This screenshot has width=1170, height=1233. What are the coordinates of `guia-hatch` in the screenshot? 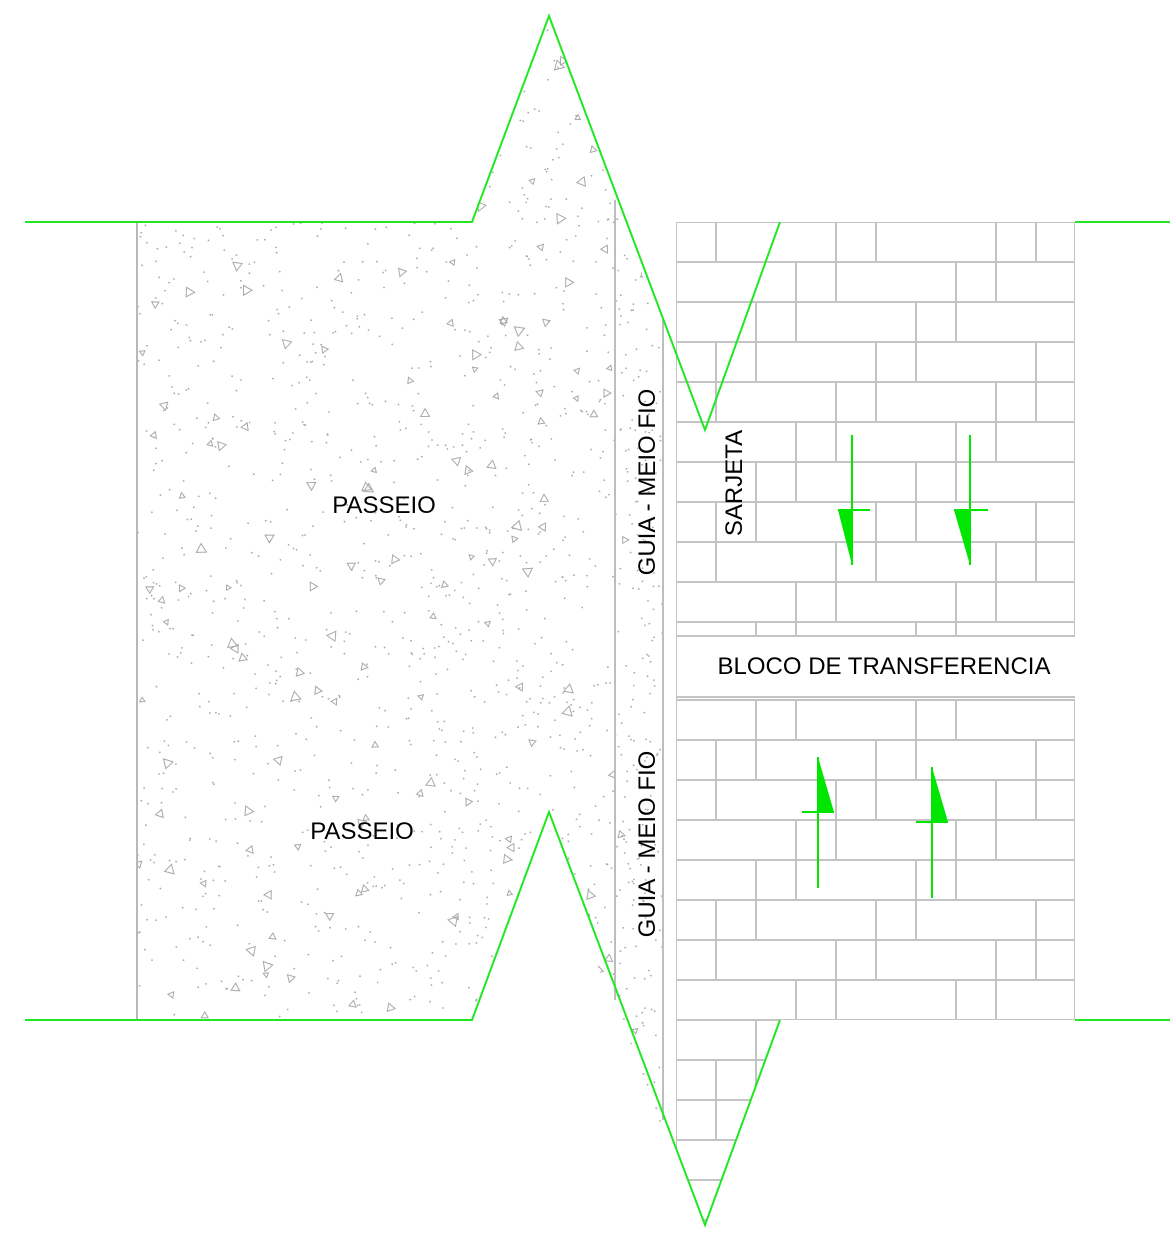 It's located at (639, 666).